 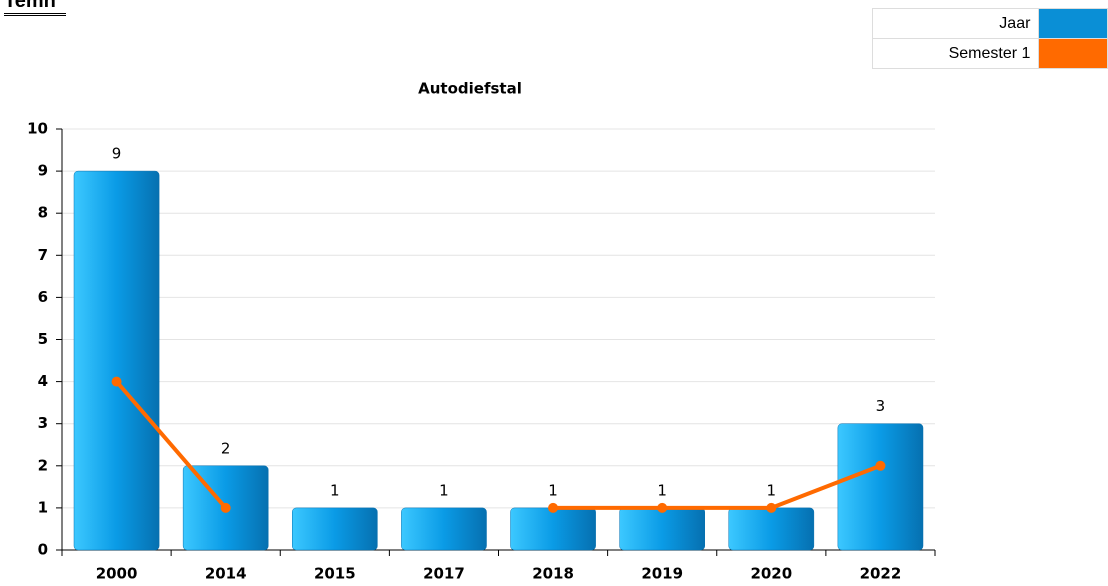 I want to click on y-tick-label: 7, so click(x=43, y=255).